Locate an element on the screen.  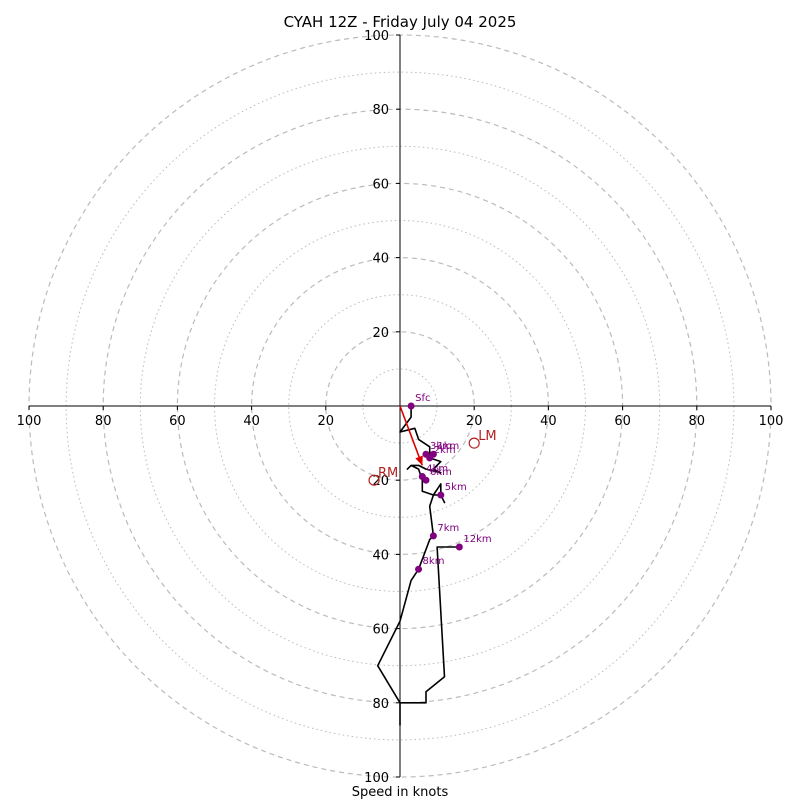
wind-trace is located at coordinates (418, 565).